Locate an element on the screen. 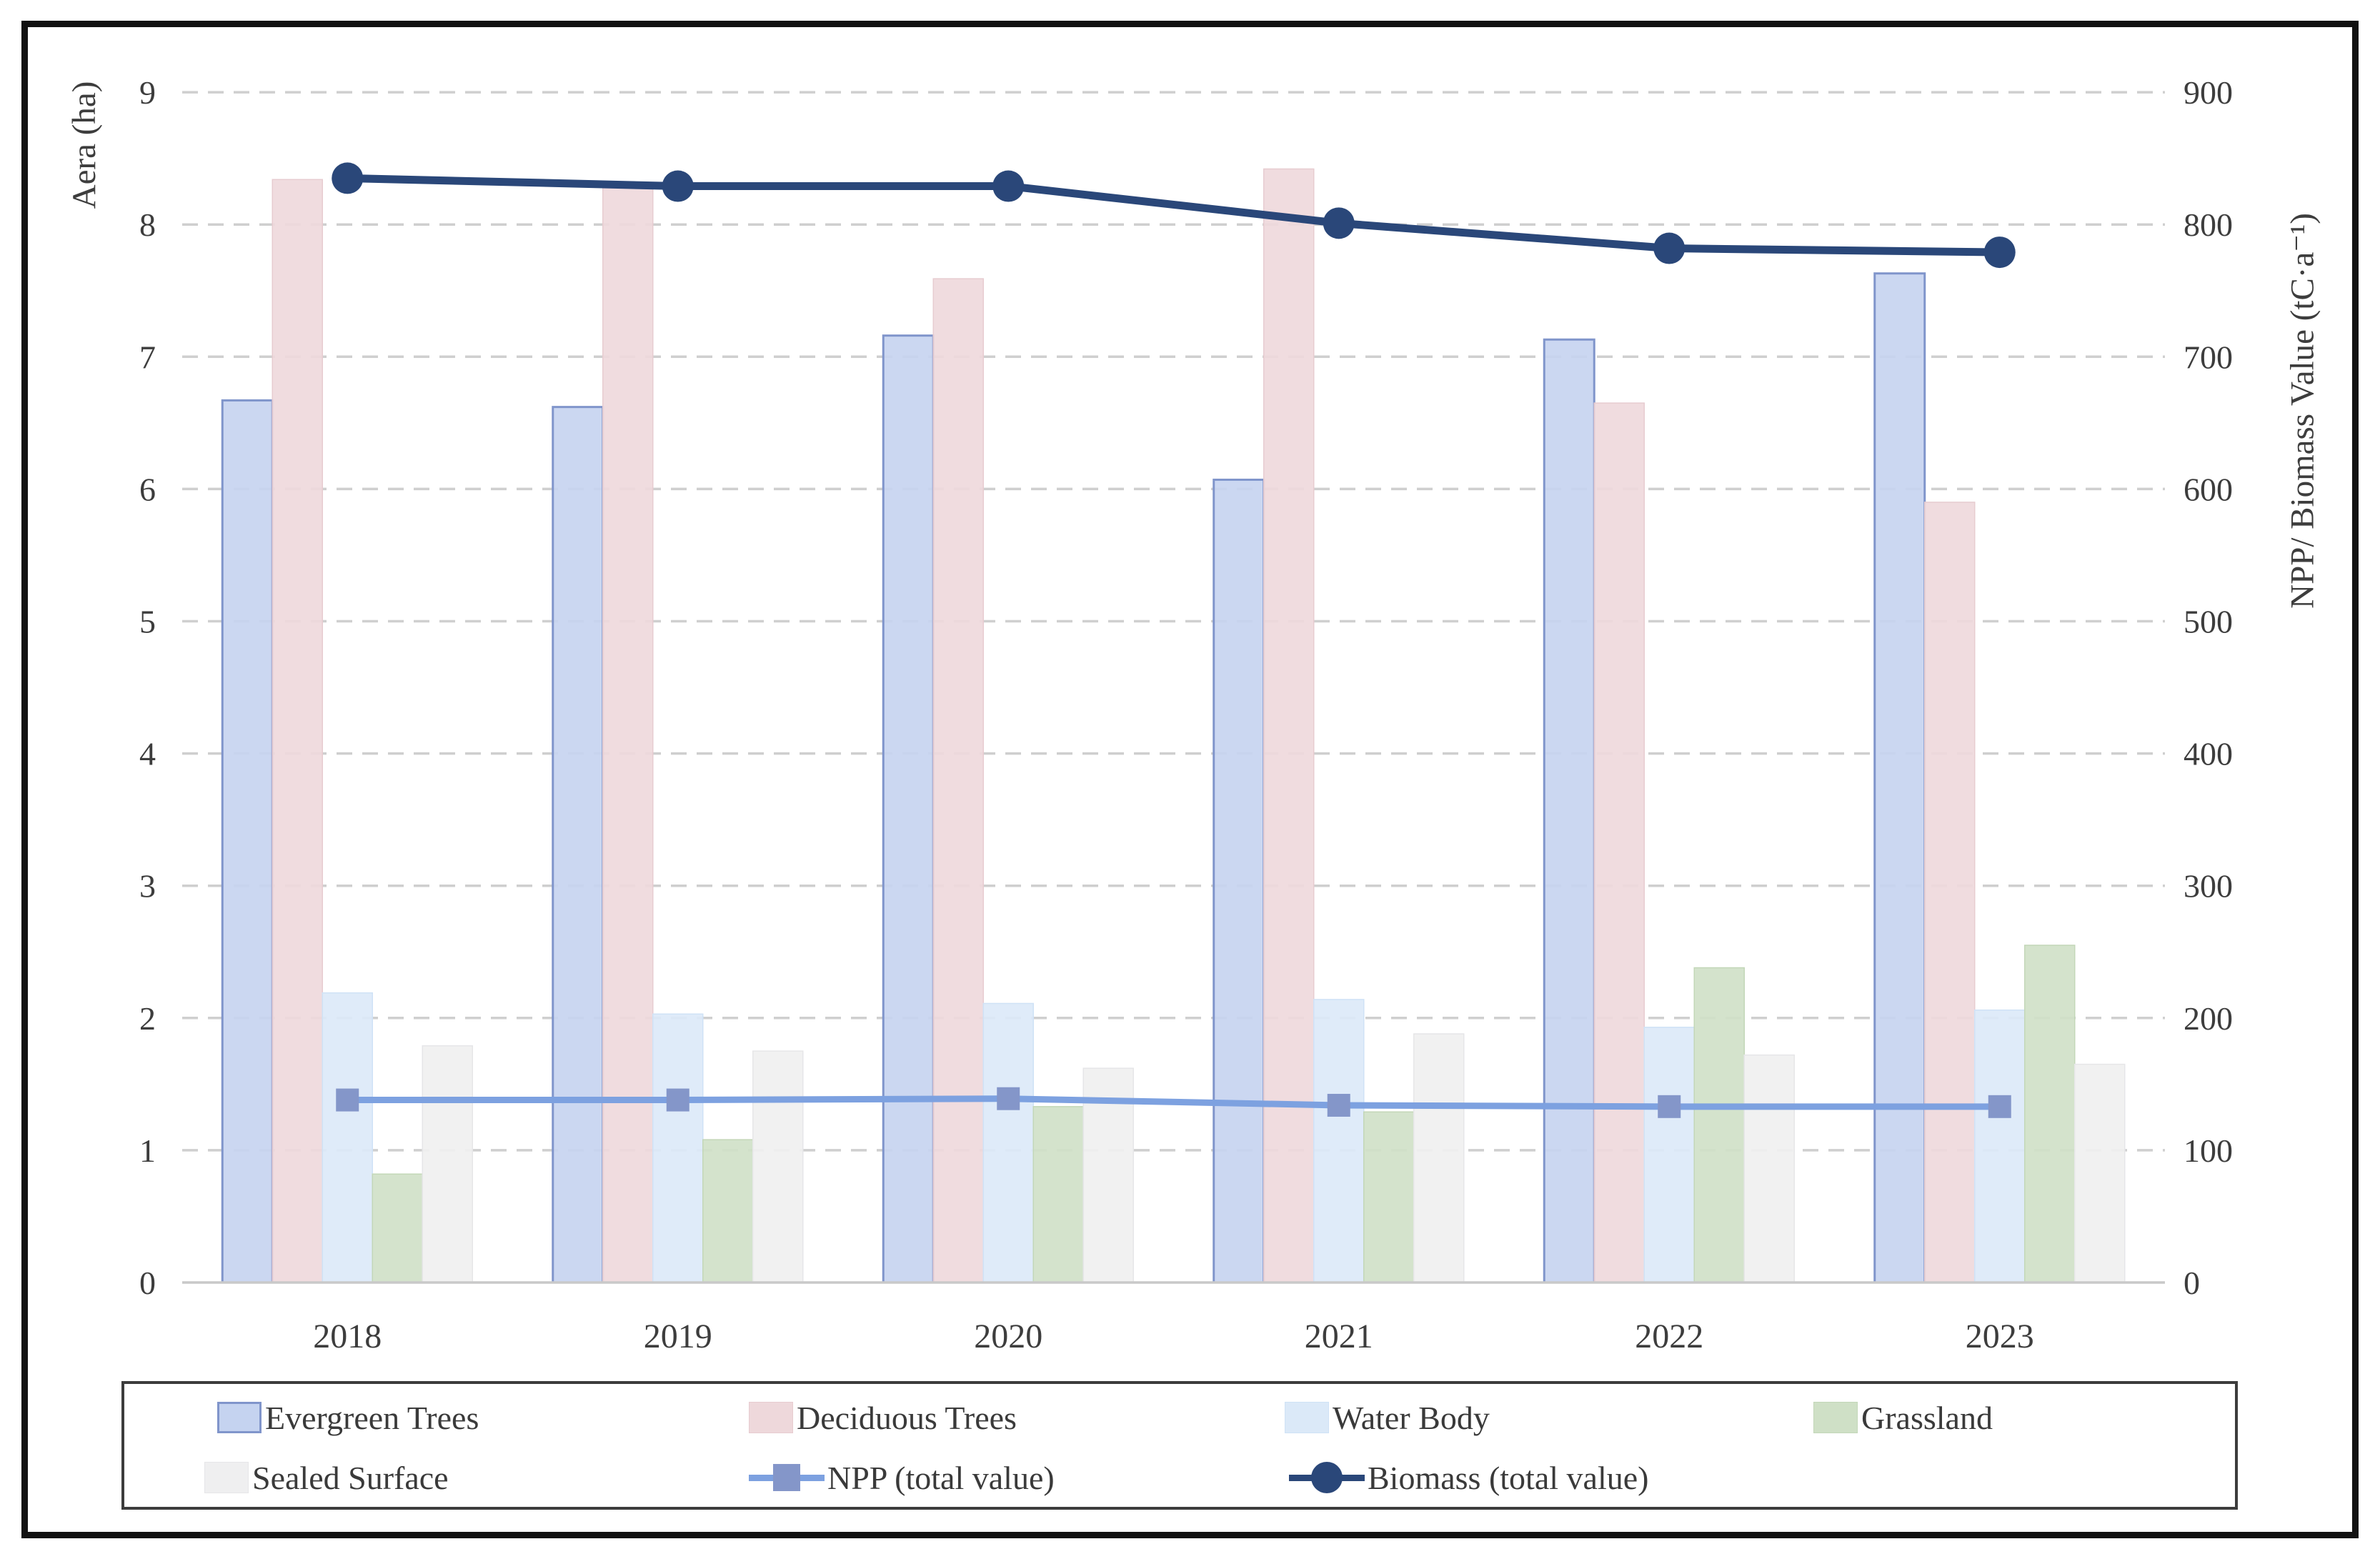 The width and height of the screenshot is (2380, 1559). legend-item-deciduous-trees: Deciduous Trees is located at coordinates (883, 1417).